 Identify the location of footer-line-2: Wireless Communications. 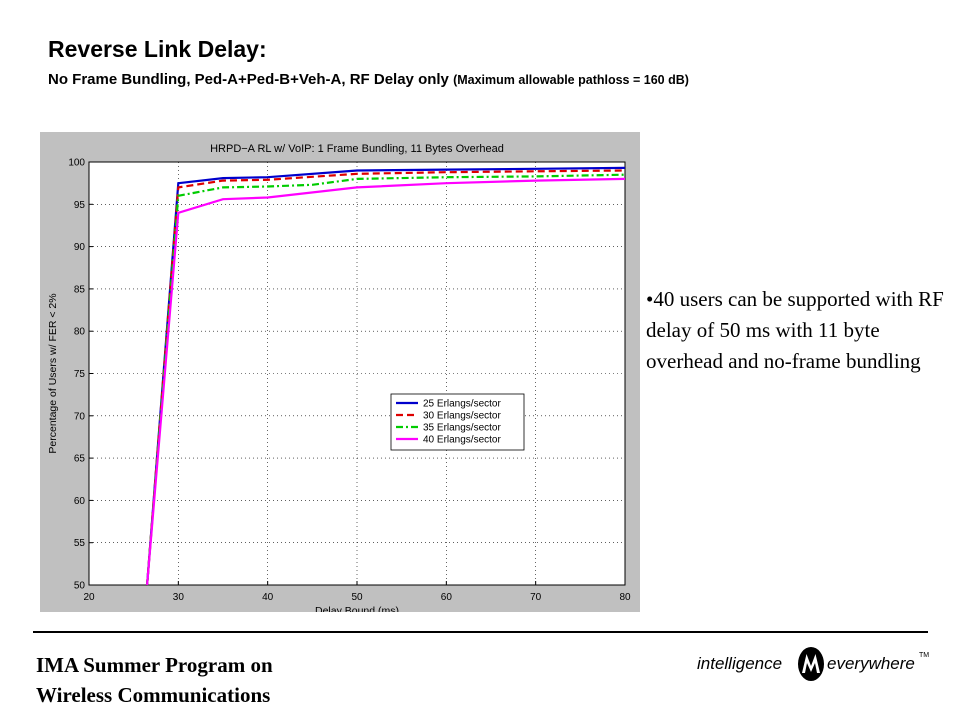
(153, 695).